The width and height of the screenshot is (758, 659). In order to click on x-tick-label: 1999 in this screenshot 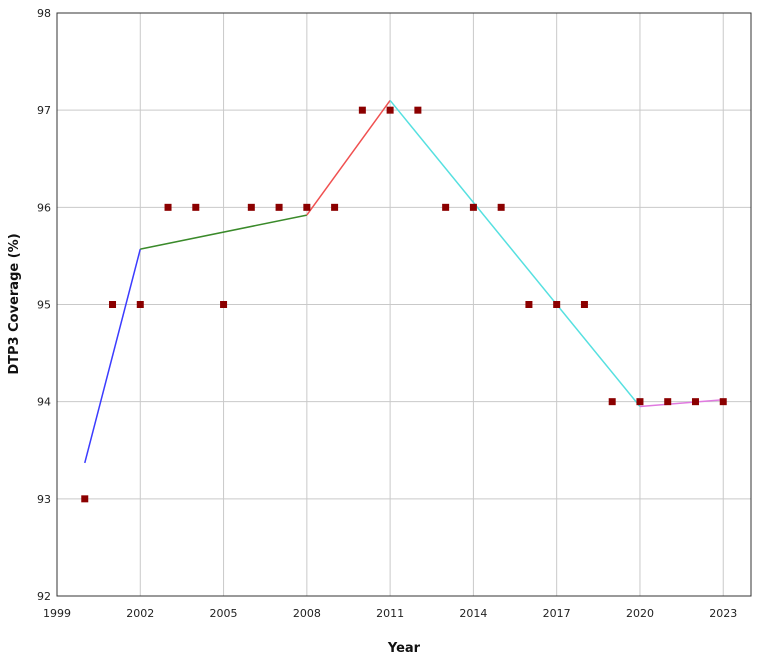, I will do `click(57, 613)`.